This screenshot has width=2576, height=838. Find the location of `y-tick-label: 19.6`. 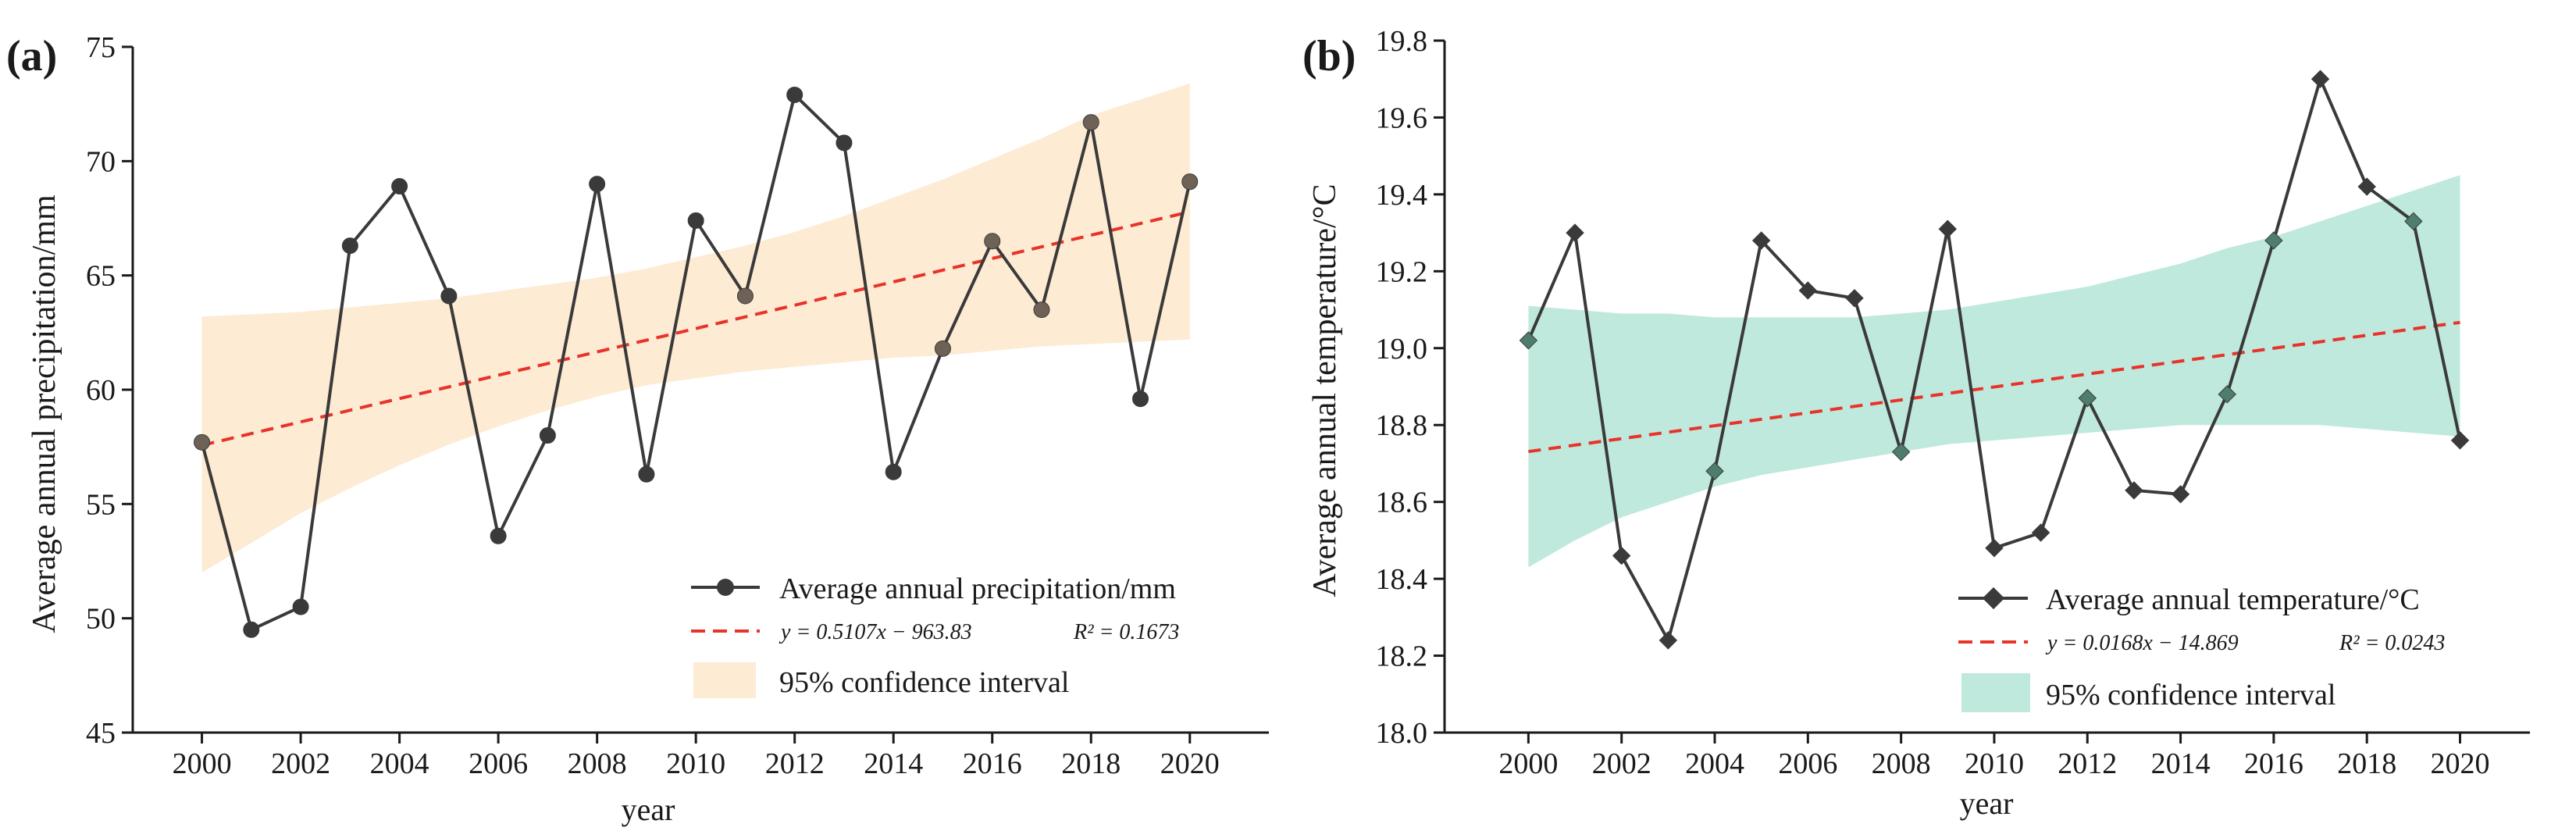

y-tick-label: 19.6 is located at coordinates (1402, 118).